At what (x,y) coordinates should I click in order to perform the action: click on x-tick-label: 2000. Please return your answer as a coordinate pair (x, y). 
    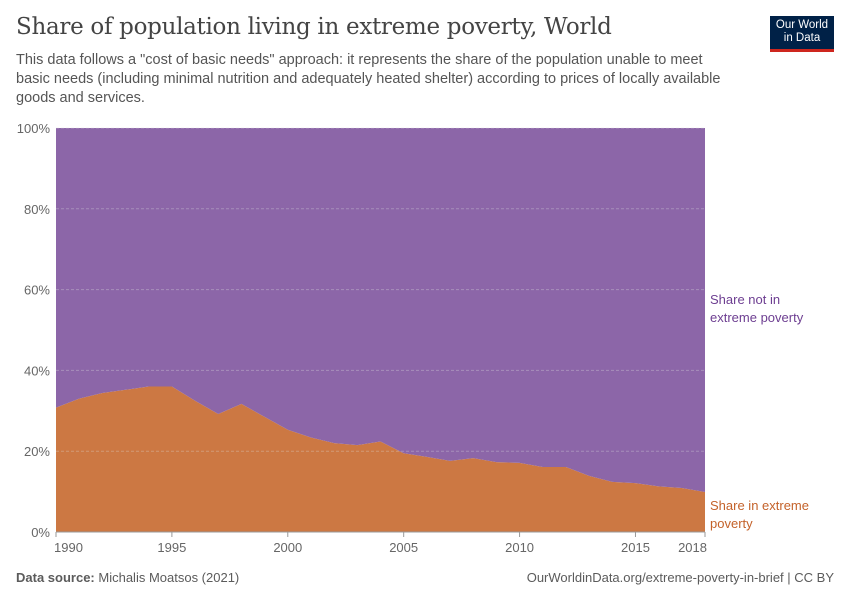
    Looking at the image, I should click on (287, 547).